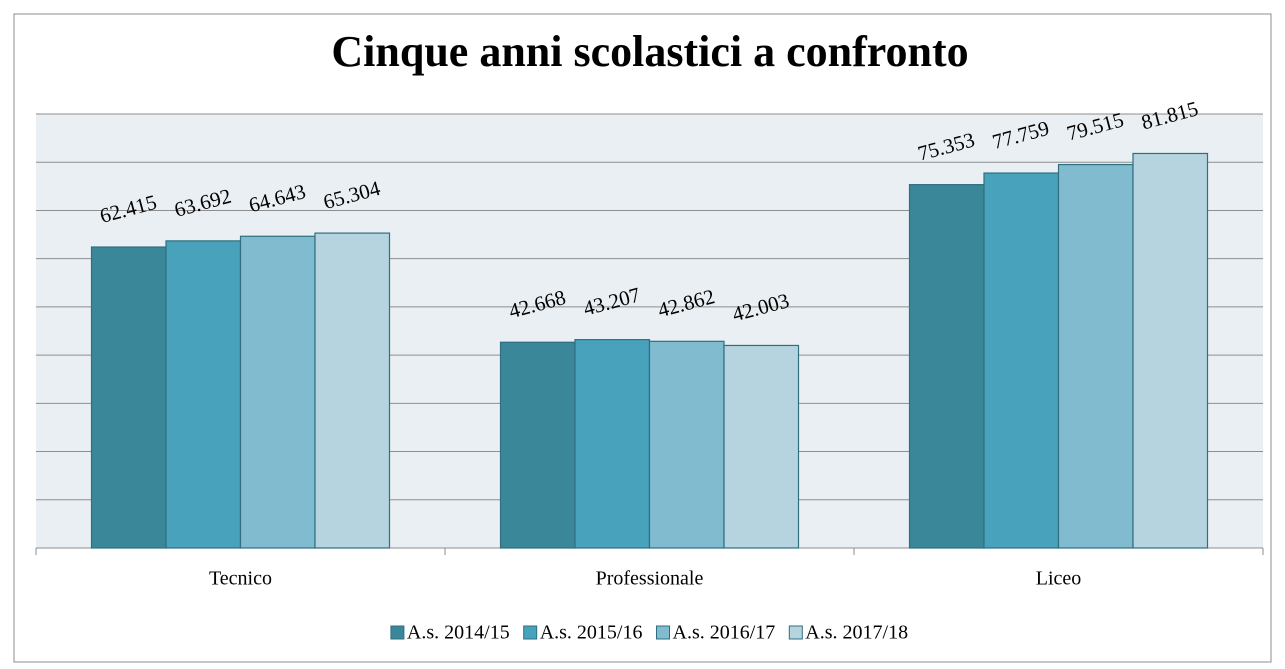 The image size is (1285, 669). Describe the element at coordinates (1059, 579) in the screenshot. I see `x-tick-label: Liceo` at that location.